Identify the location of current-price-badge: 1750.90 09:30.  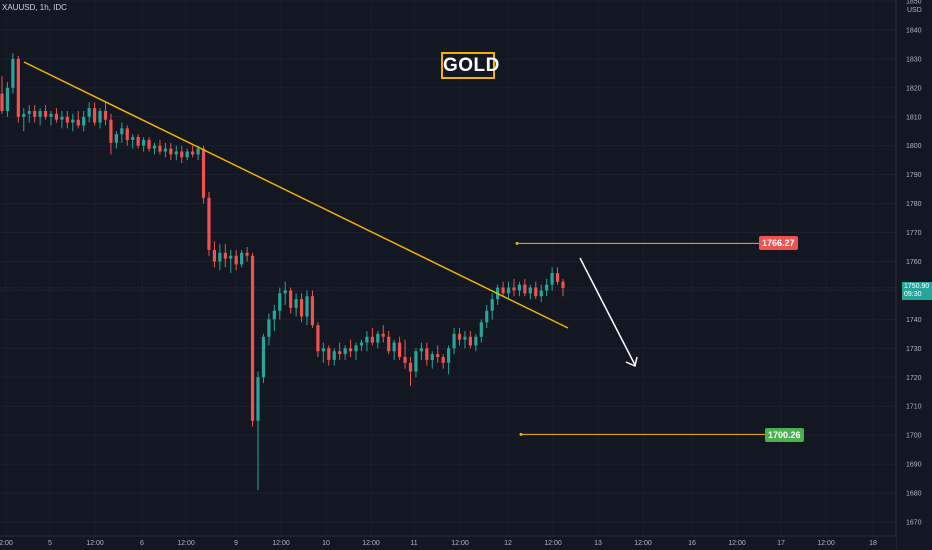
(917, 291).